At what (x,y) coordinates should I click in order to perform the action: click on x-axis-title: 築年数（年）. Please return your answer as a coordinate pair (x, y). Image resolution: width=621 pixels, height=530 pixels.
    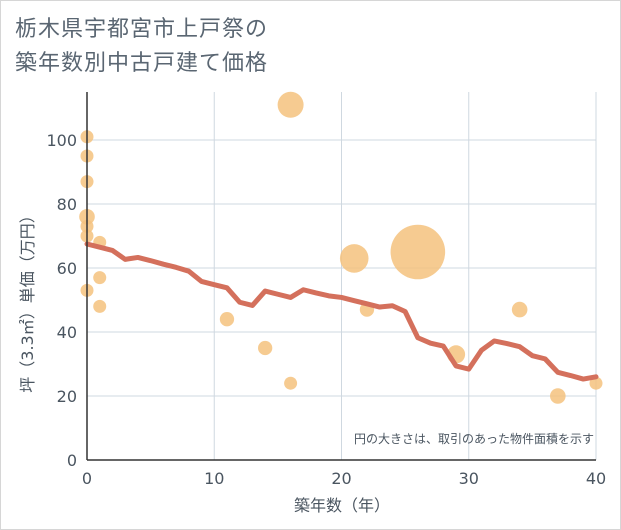
    Looking at the image, I should click on (342, 505).